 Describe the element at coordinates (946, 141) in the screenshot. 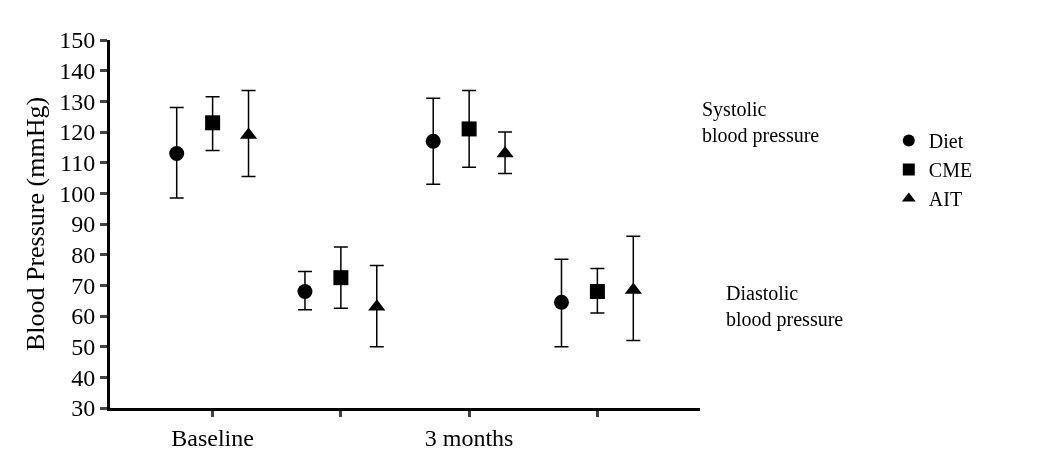

I see `legend-label: Diet` at that location.